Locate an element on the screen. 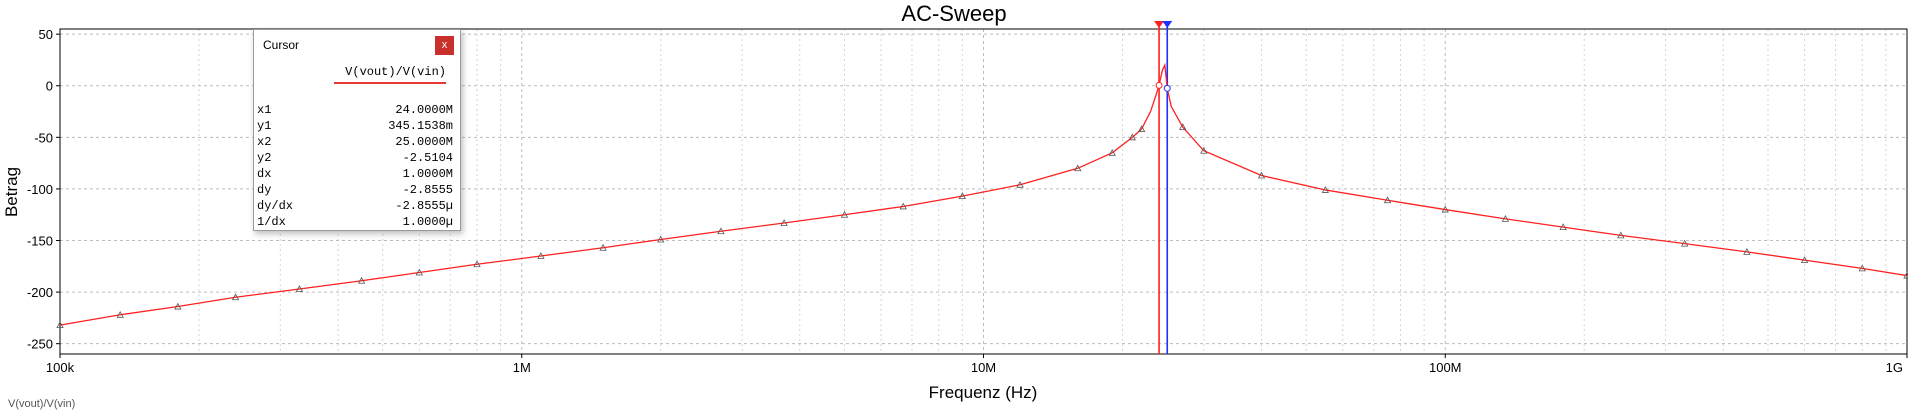 The height and width of the screenshot is (410, 1908). x-tick-label: 1G is located at coordinates (1894, 367).